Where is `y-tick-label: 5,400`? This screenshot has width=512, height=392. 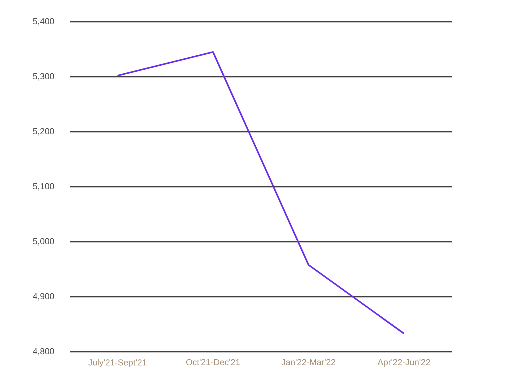 y-tick-label: 5,400 is located at coordinates (43, 22).